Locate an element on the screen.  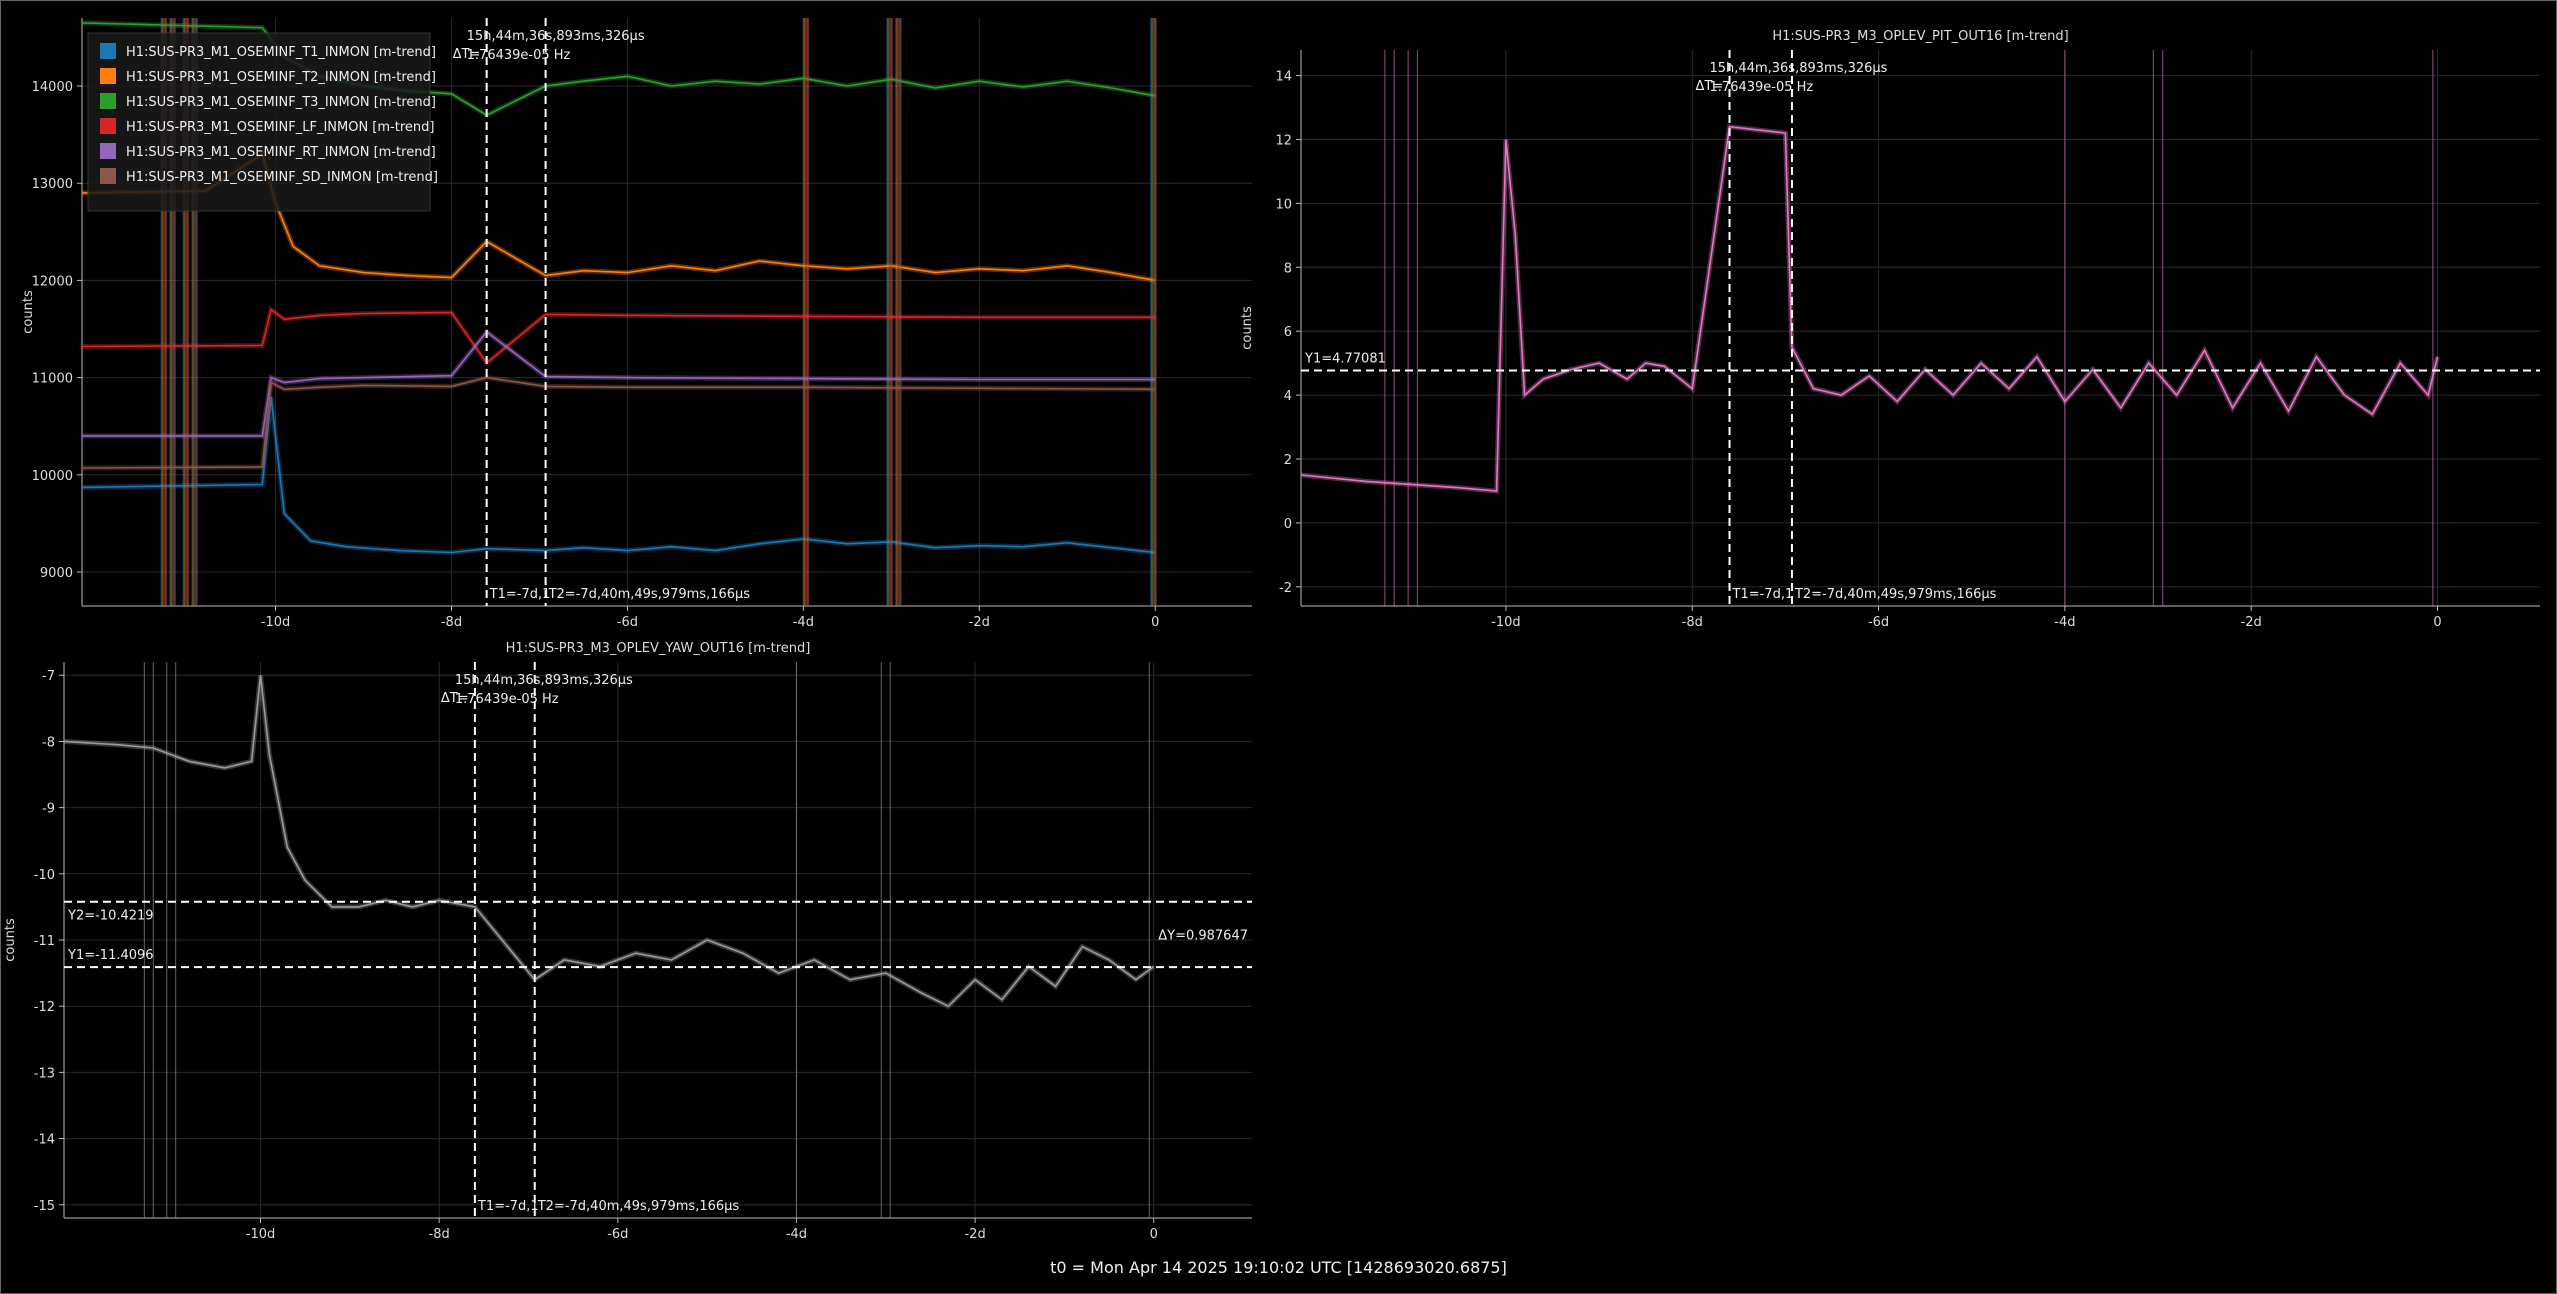
y-tick-label: 14000 is located at coordinates (52, 87).